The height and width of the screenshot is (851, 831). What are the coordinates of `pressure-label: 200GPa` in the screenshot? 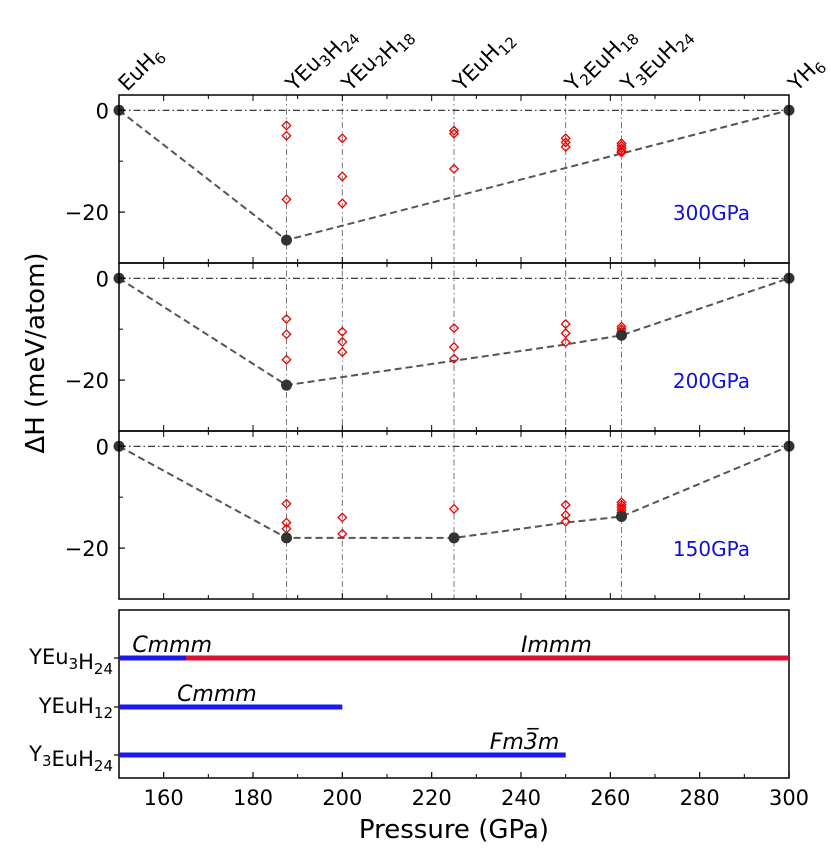 It's located at (711, 381).